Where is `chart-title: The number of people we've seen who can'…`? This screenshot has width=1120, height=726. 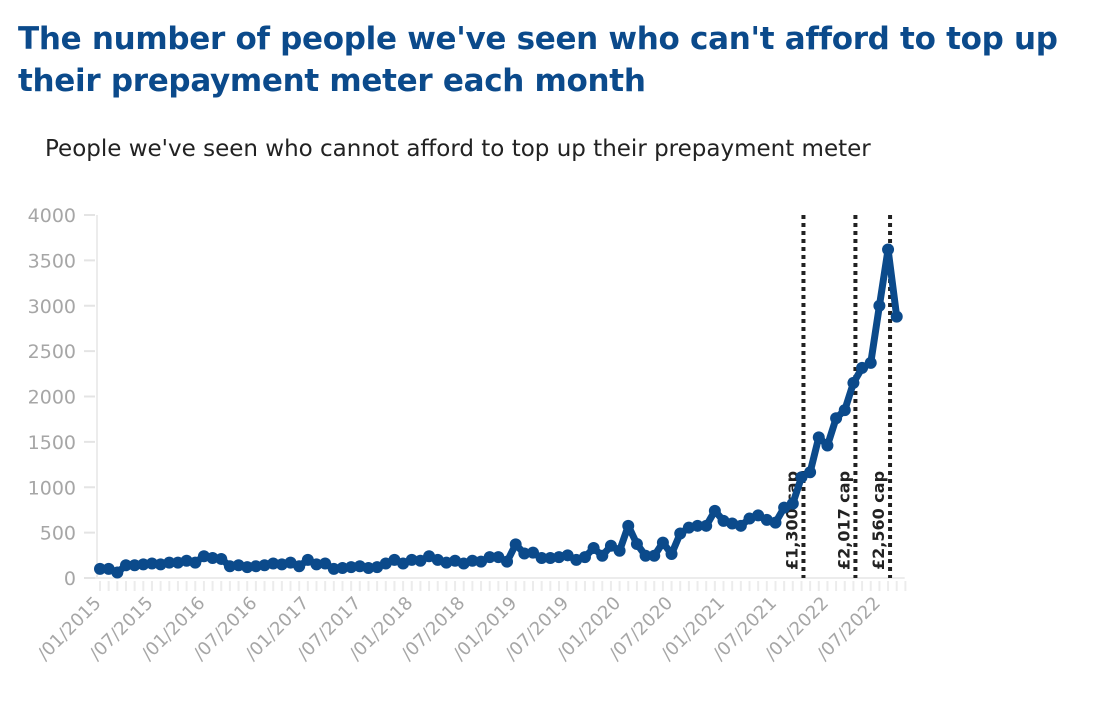
chart-title: The number of people we've seen who can'… is located at coordinates (538, 60).